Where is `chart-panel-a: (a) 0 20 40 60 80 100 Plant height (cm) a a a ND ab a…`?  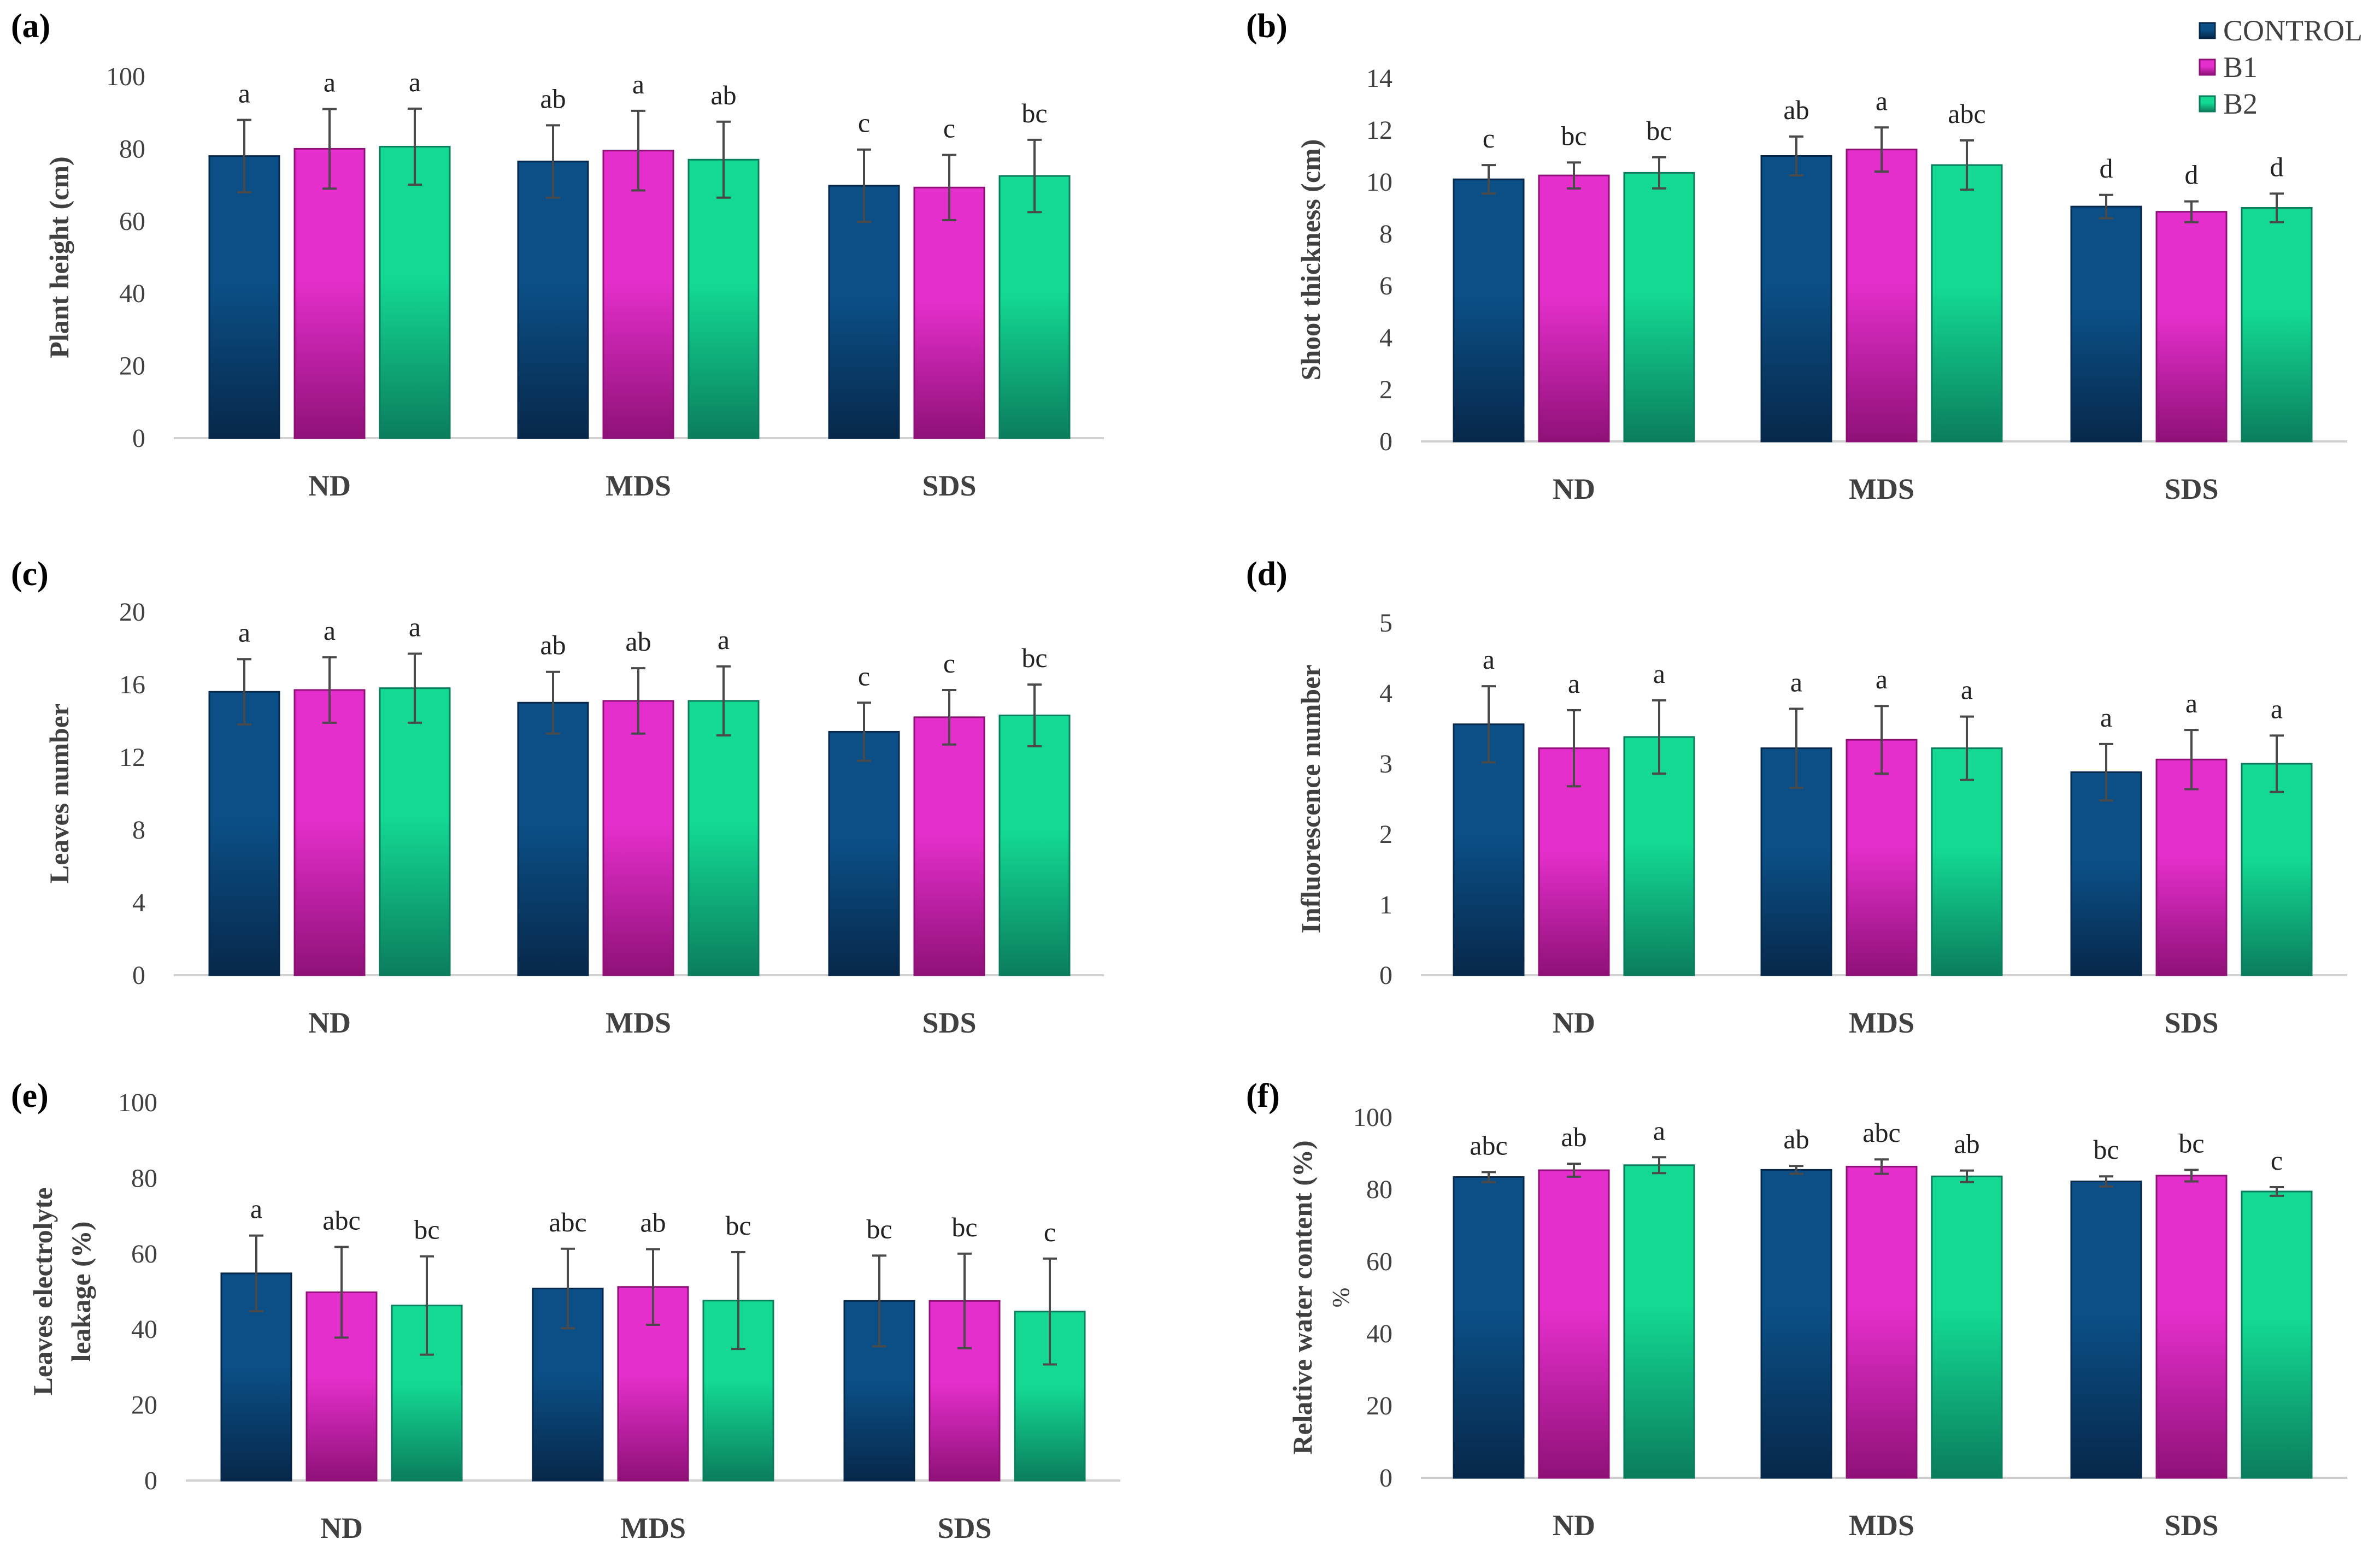 chart-panel-a: (a) 0 20 40 60 80 100 Plant height (cm) a a a ND ab a… is located at coordinates (557, 255).